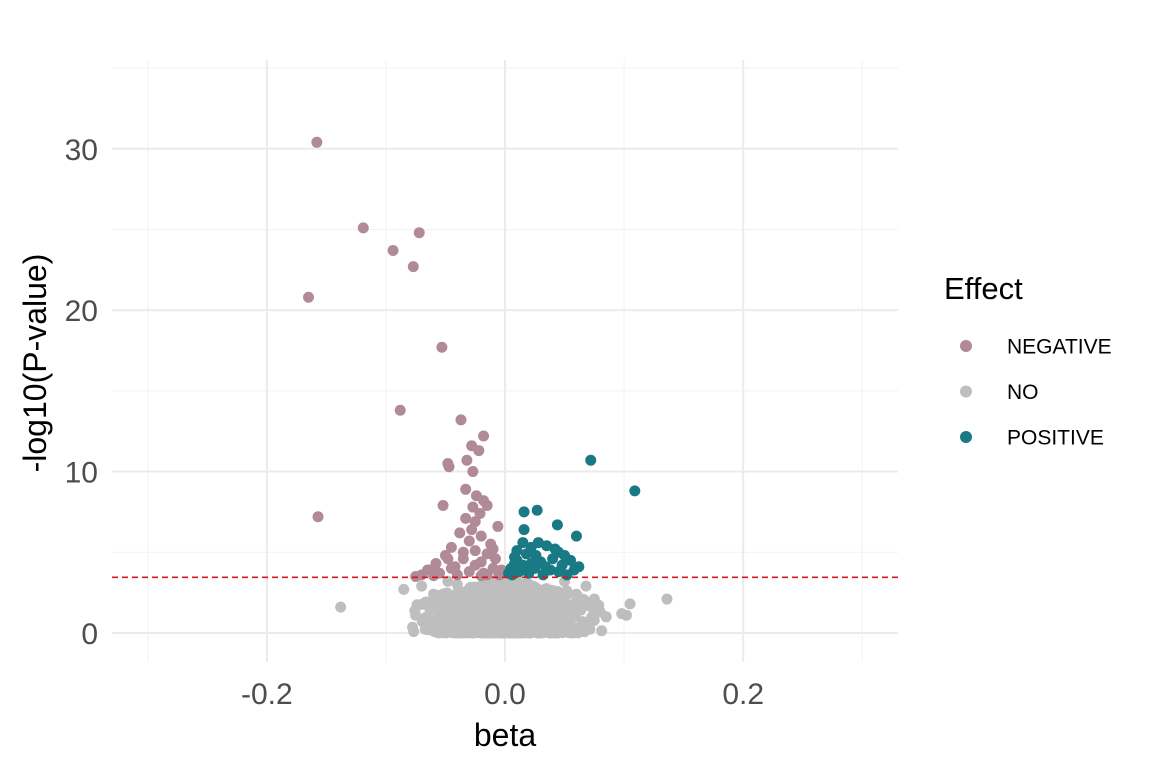  What do you see at coordinates (89, 634) in the screenshot?
I see `y-tick-label: 0` at bounding box center [89, 634].